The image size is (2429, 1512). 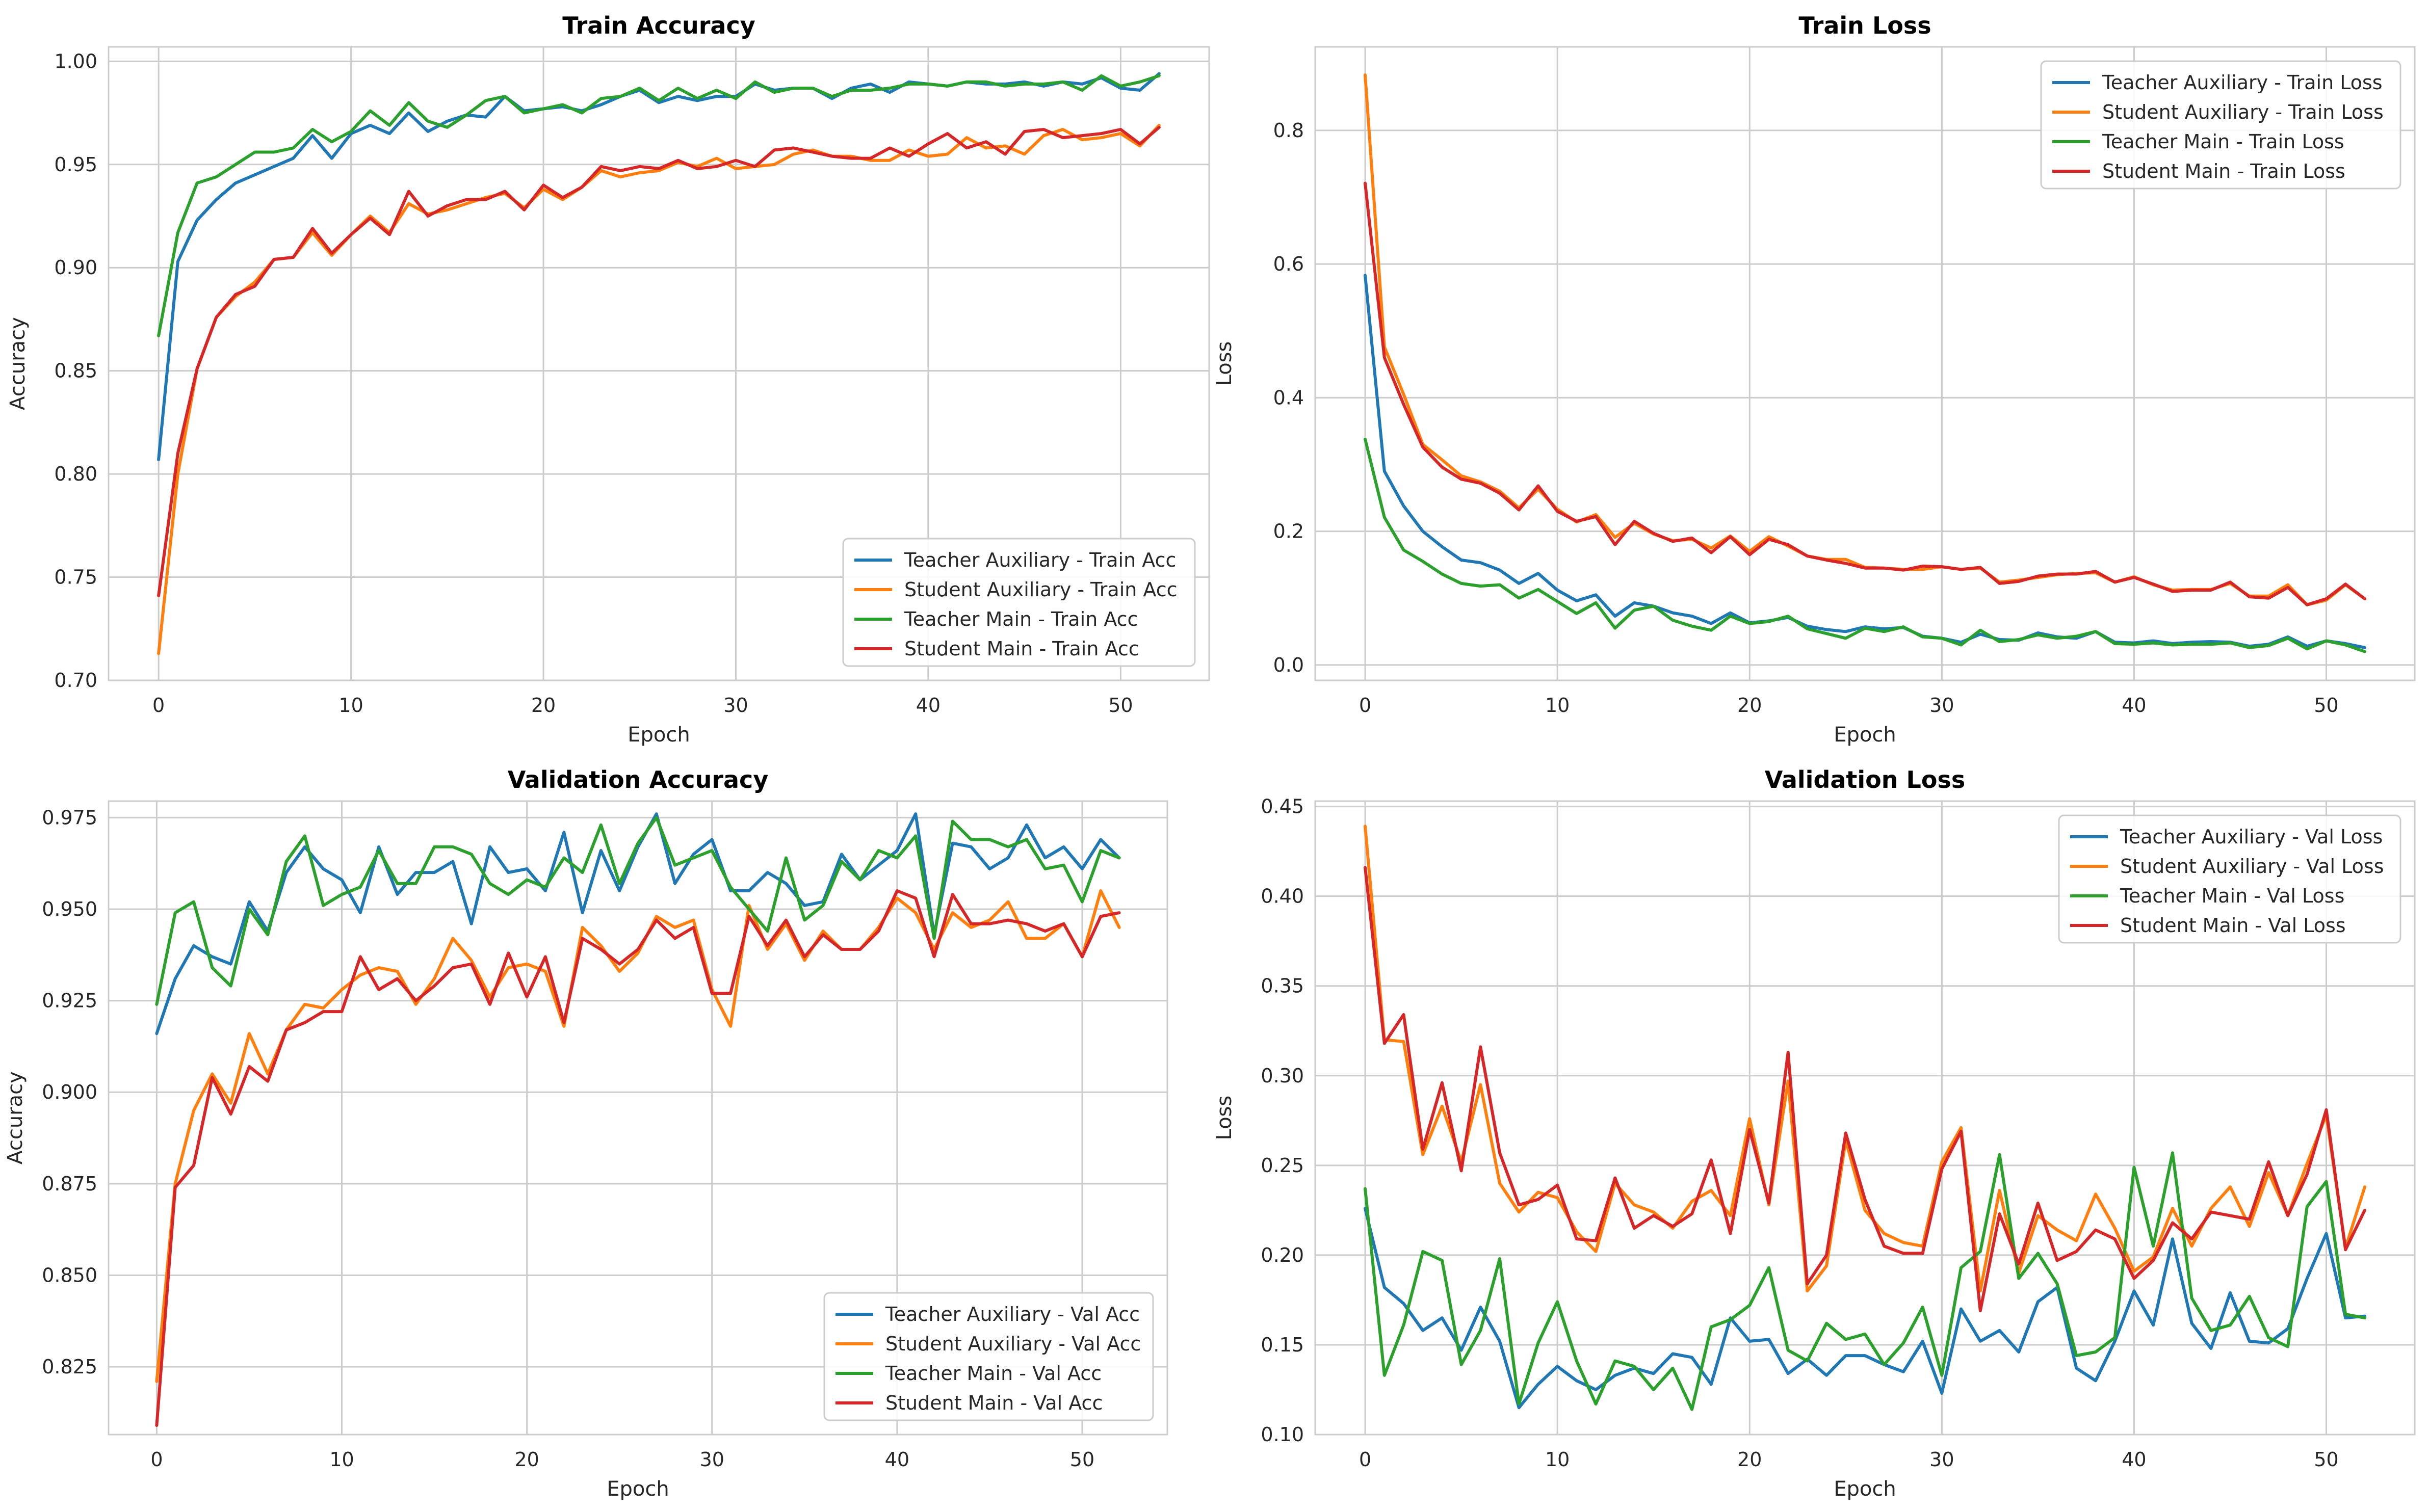 What do you see at coordinates (1040, 560) in the screenshot?
I see `legend-label: Teacher Auxiliary - Train Acc` at bounding box center [1040, 560].